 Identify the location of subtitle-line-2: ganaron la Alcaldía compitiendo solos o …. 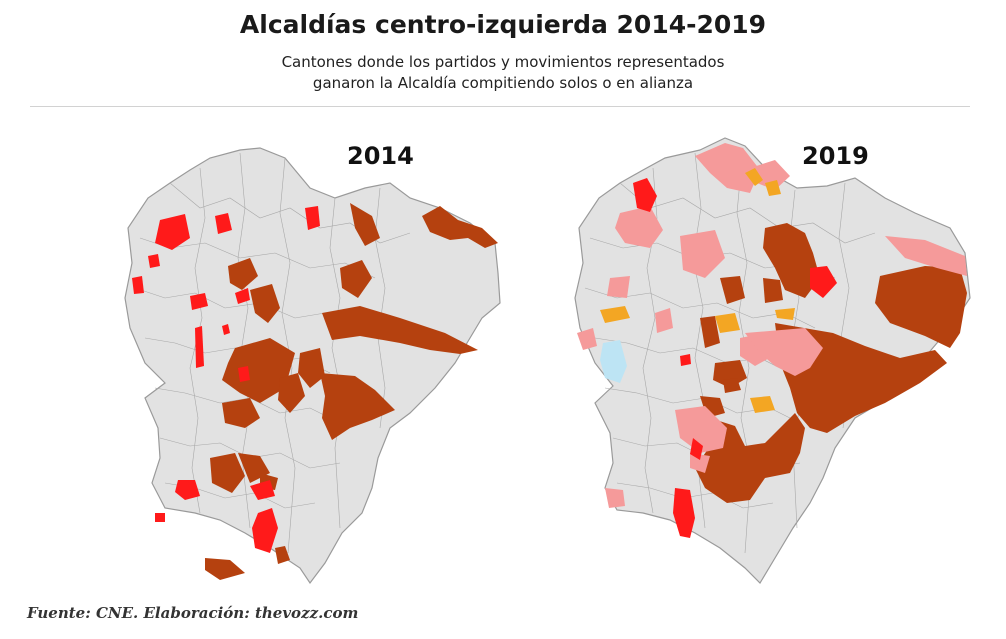
(503, 83).